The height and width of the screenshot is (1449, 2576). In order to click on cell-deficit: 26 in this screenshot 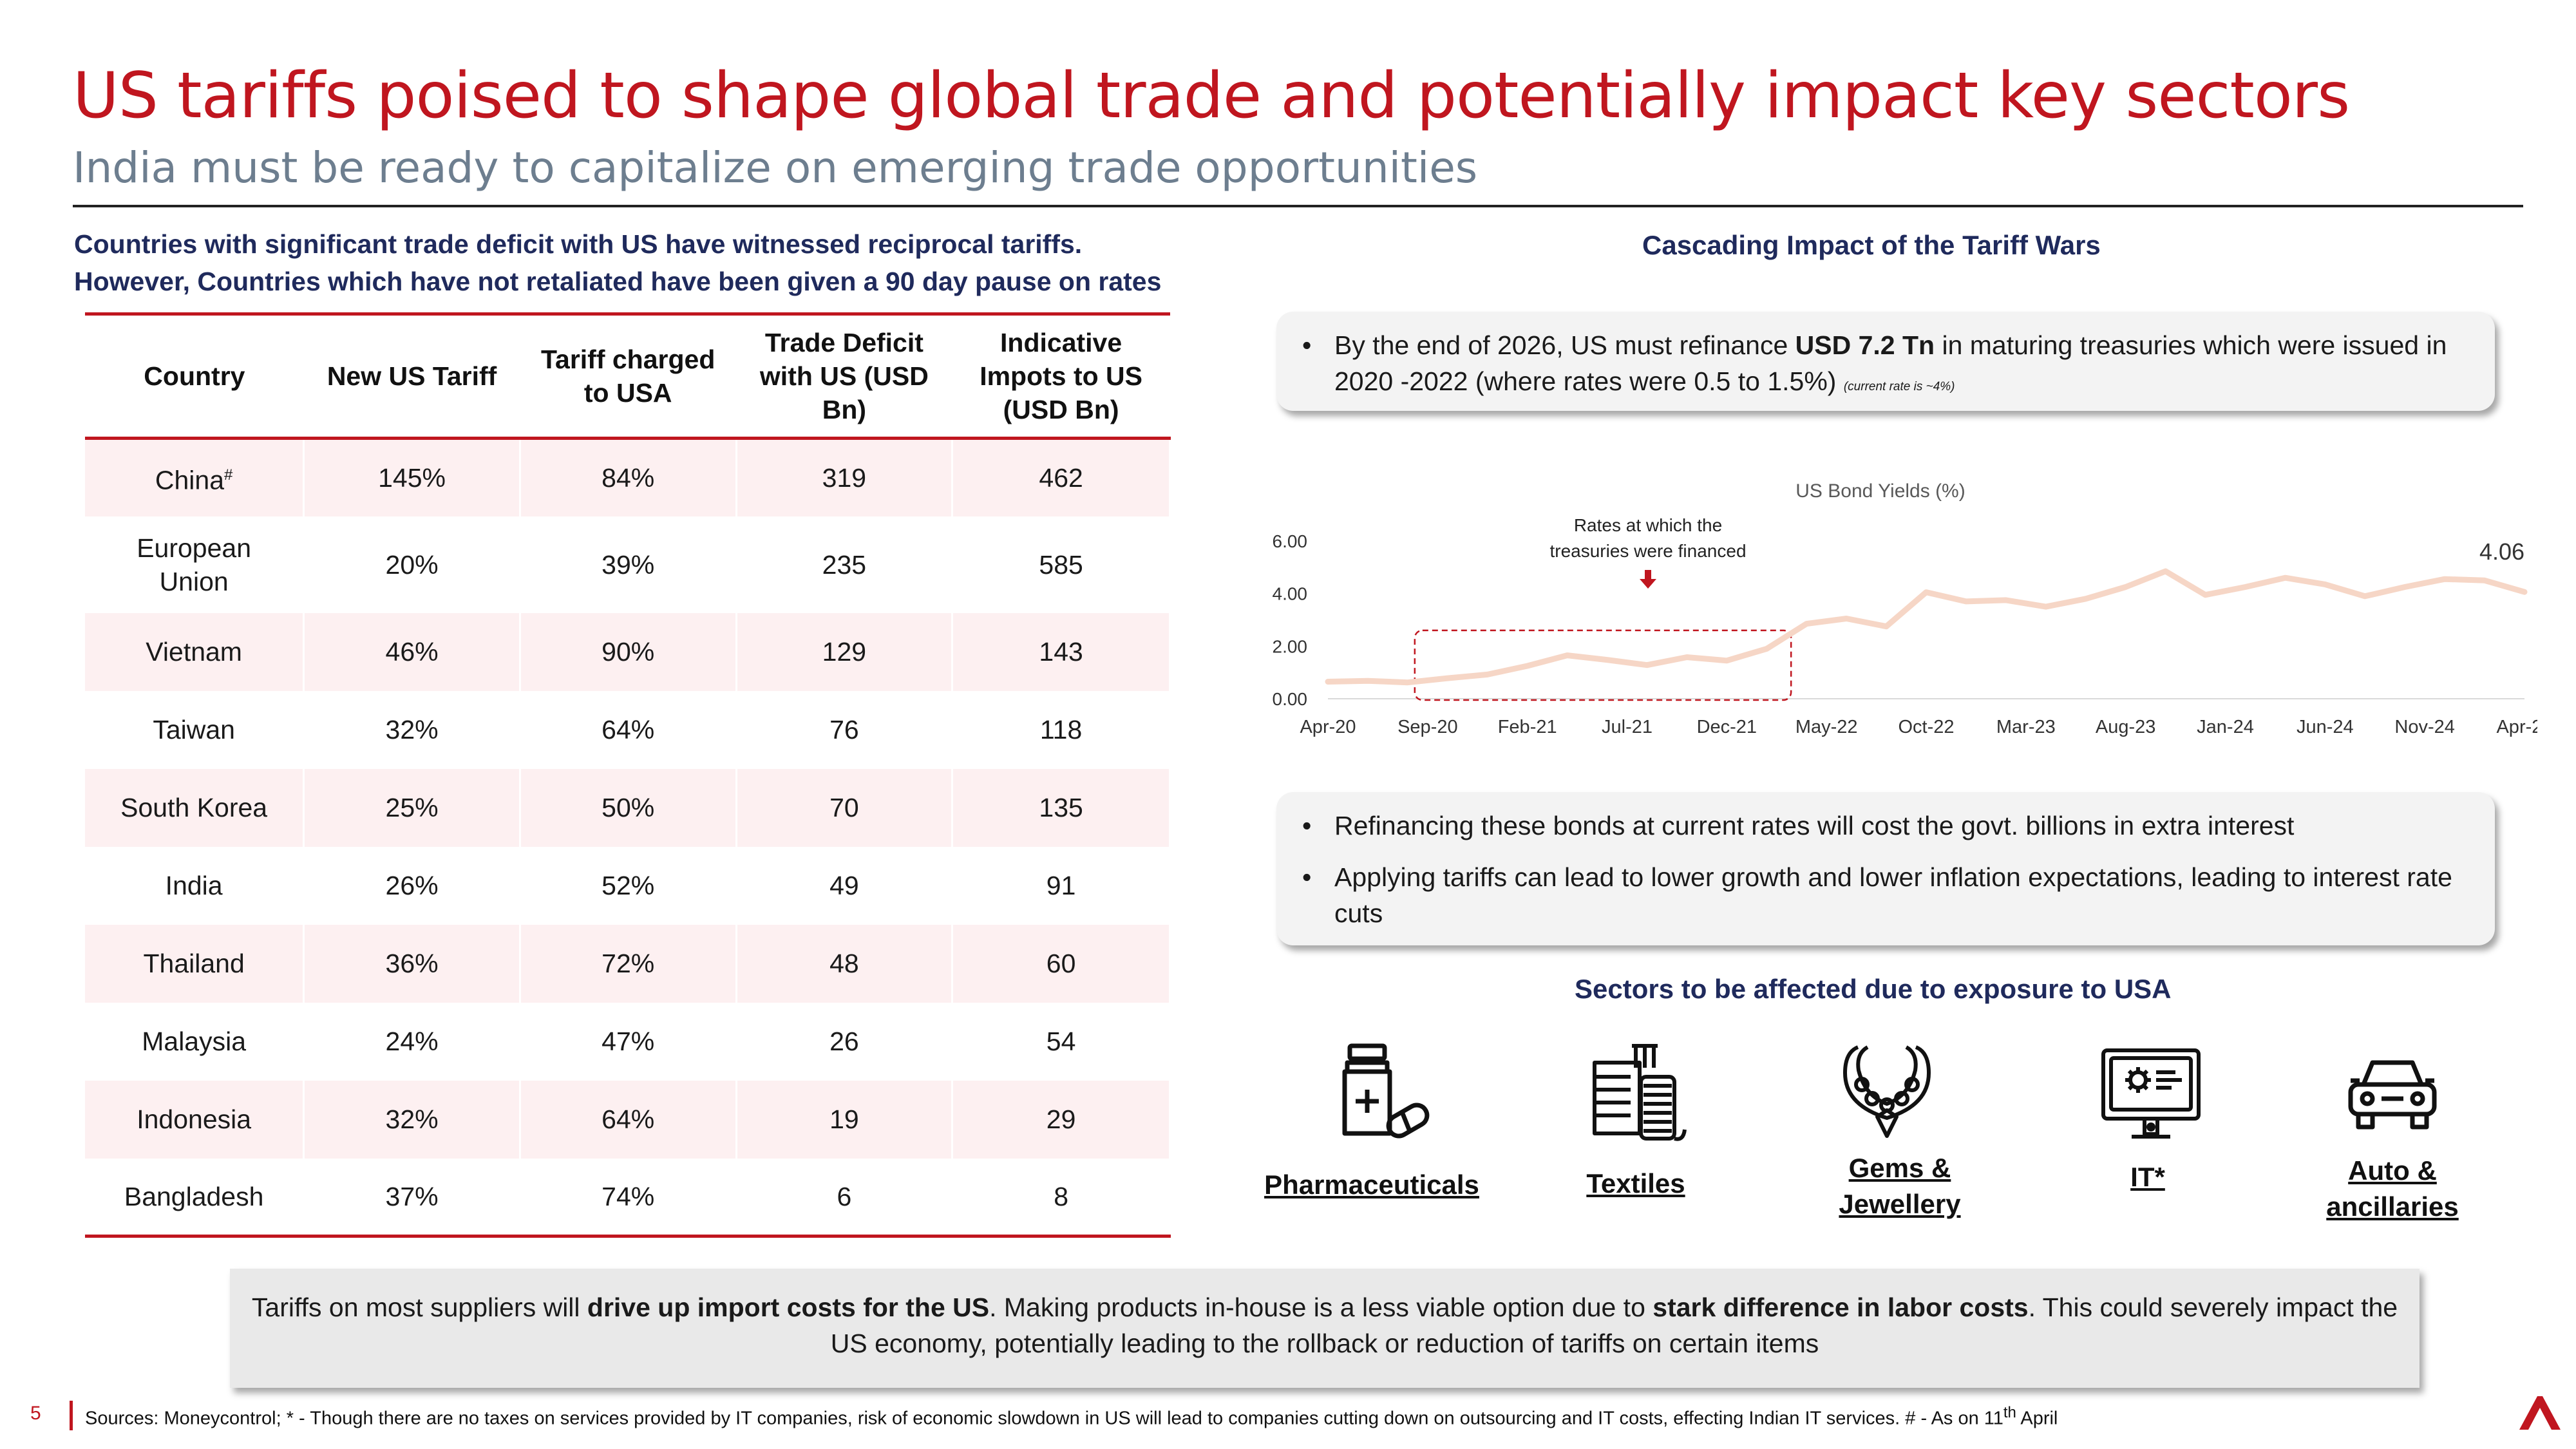, I will do `click(845, 1041)`.